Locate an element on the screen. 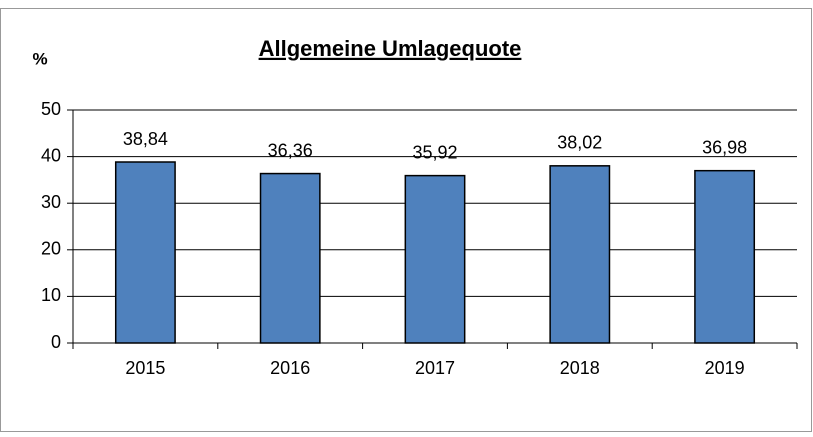 This screenshot has height=437, width=813. value-label: 38,84 is located at coordinates (145, 139).